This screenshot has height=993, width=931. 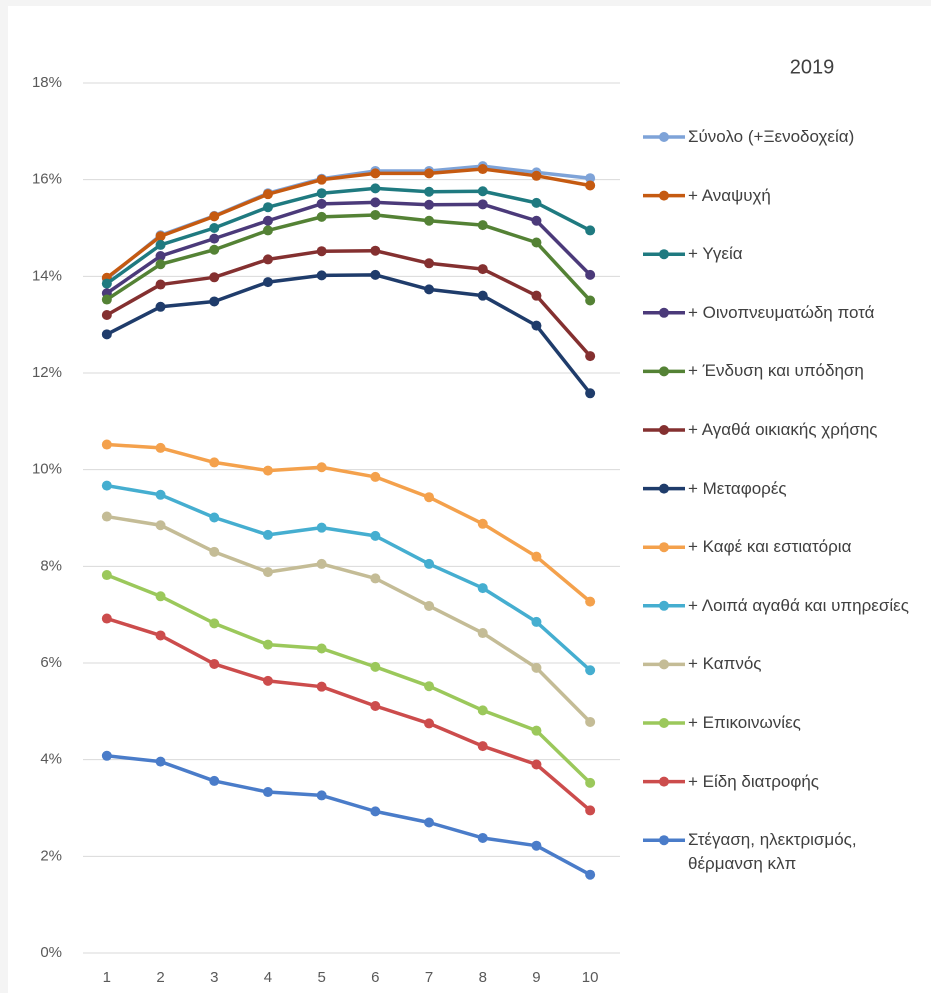 What do you see at coordinates (51, 952) in the screenshot?
I see `y-tick-label: 0%` at bounding box center [51, 952].